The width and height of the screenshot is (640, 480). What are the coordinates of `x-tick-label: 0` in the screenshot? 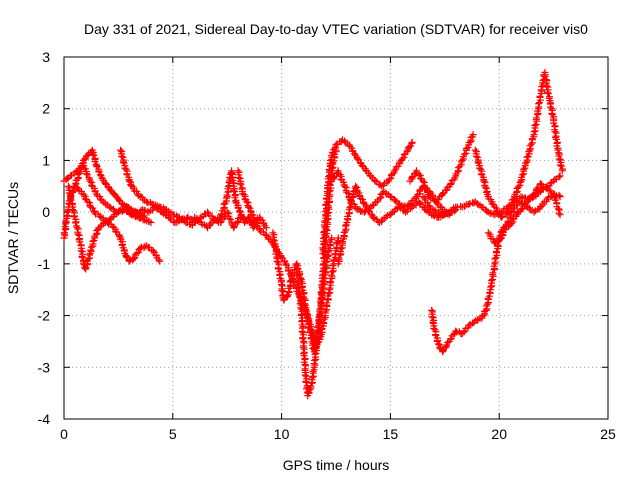 It's located at (64, 434).